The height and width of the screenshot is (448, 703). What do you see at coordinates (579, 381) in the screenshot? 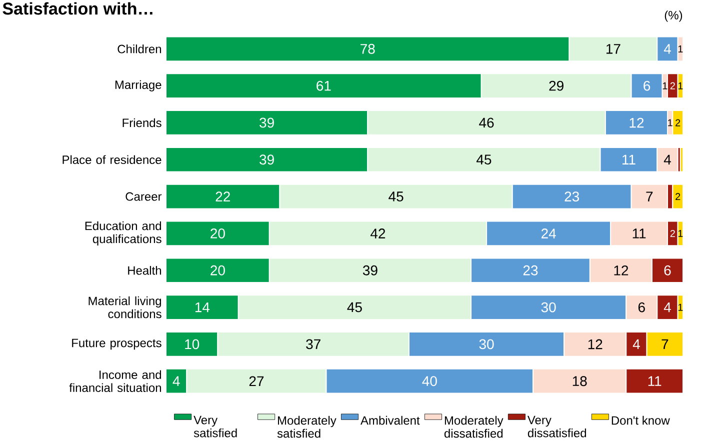
I see `data-label: 18` at bounding box center [579, 381].